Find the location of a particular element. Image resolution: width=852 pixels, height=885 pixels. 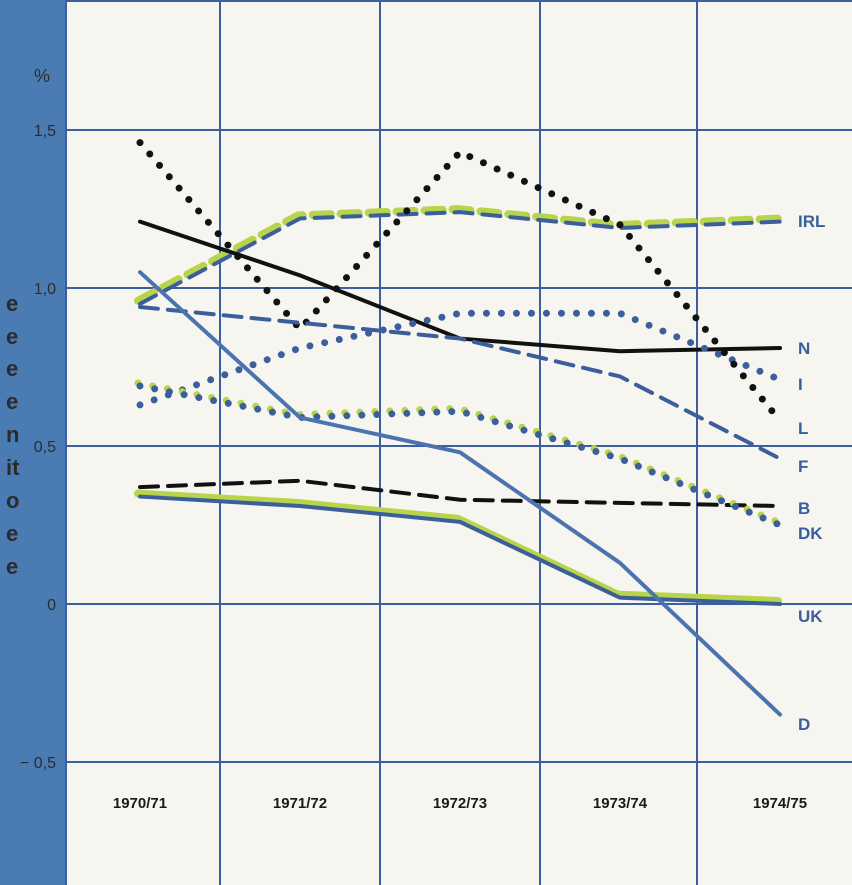

series-label-i: I is located at coordinates (800, 384).